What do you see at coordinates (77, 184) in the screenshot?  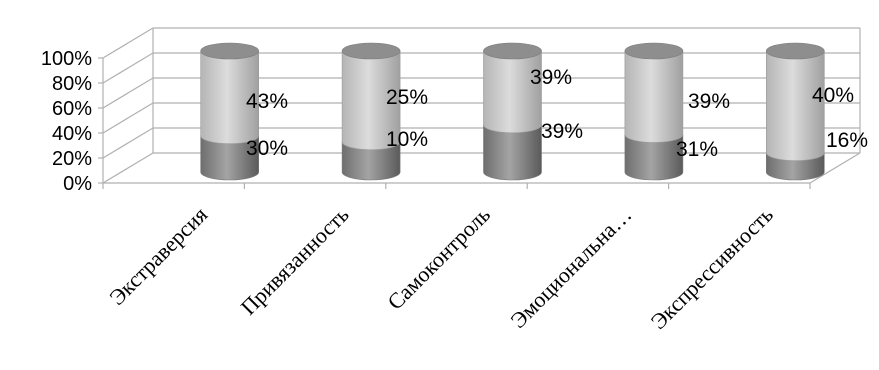 I see `y-tick-label: 0%` at bounding box center [77, 184].